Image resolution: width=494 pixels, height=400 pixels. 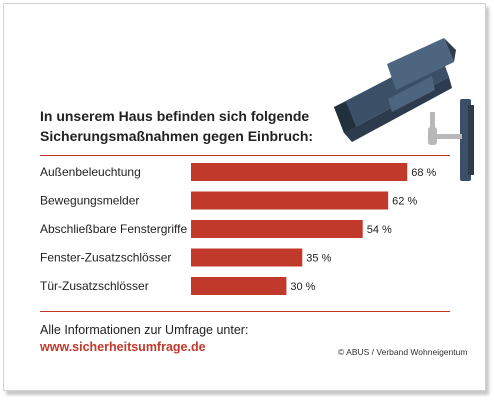 I want to click on security-camera-icon, so click(x=404, y=109).